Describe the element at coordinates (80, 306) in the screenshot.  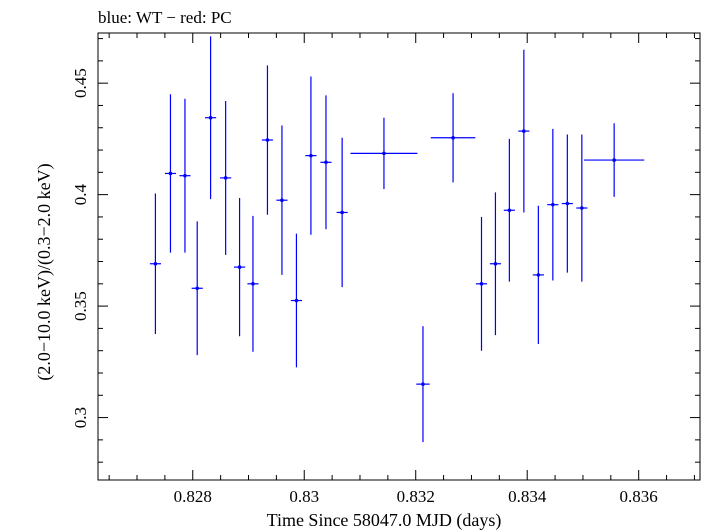
I see `y-tick-label: 0.35` at that location.